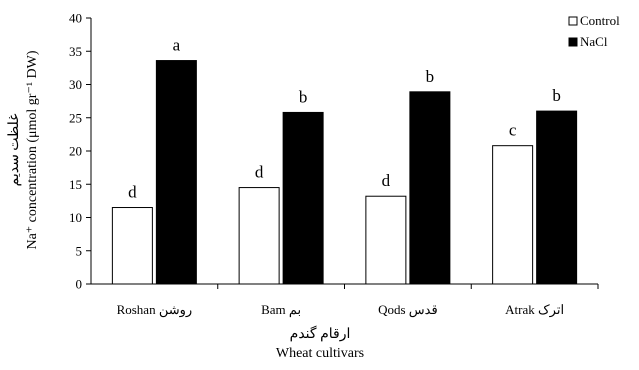 The width and height of the screenshot is (639, 370). Describe the element at coordinates (177, 45) in the screenshot. I see `significance-letter: a` at that location.